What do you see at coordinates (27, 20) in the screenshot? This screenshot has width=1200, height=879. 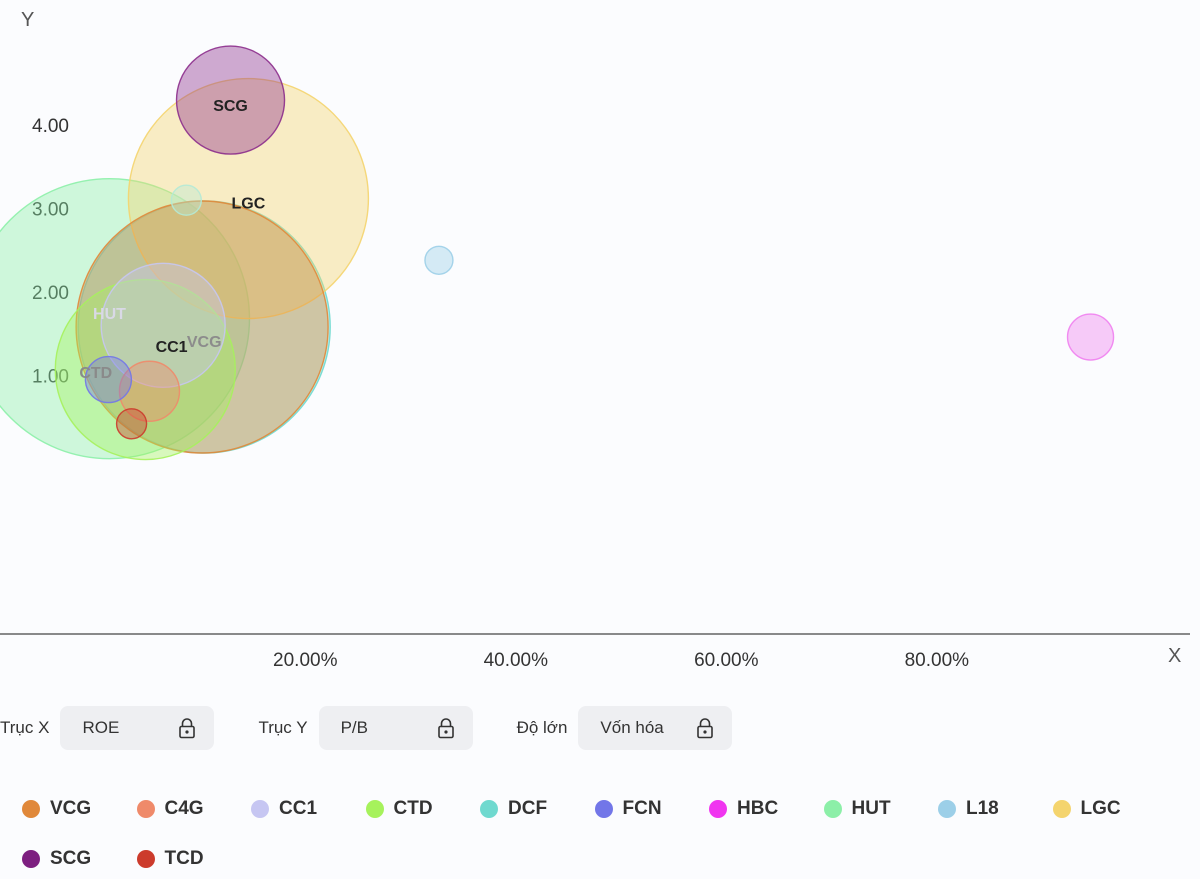 I see `y-axis-letter: Y` at bounding box center [27, 20].